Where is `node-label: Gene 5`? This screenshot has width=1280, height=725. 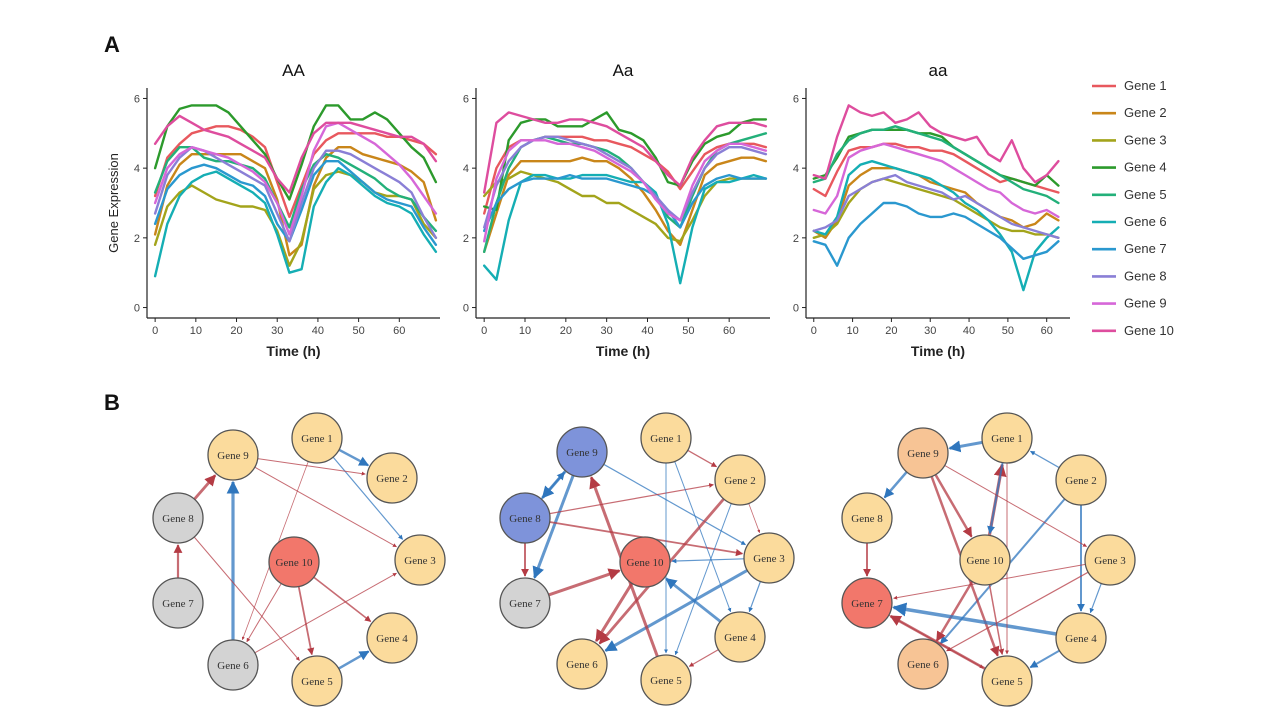
node-label: Gene 5 is located at coordinates (666, 681).